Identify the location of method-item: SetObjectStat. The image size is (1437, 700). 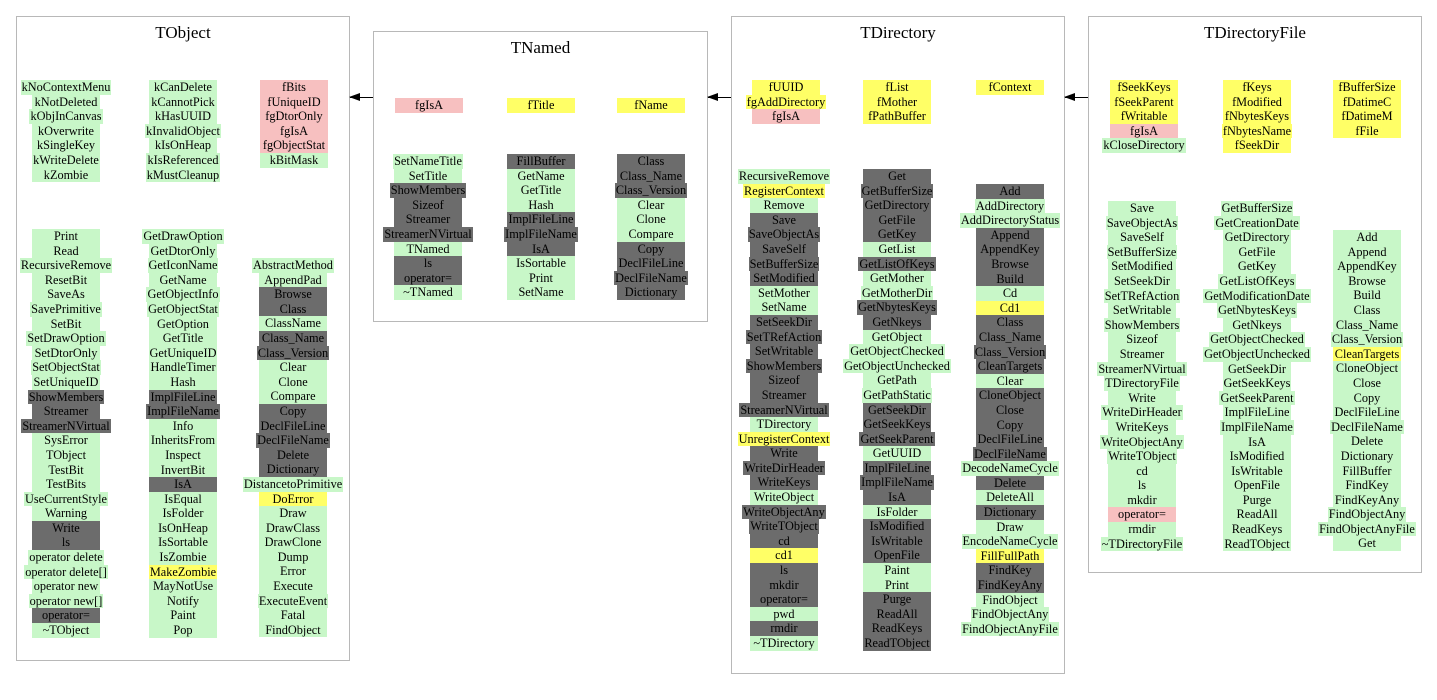
(66, 367).